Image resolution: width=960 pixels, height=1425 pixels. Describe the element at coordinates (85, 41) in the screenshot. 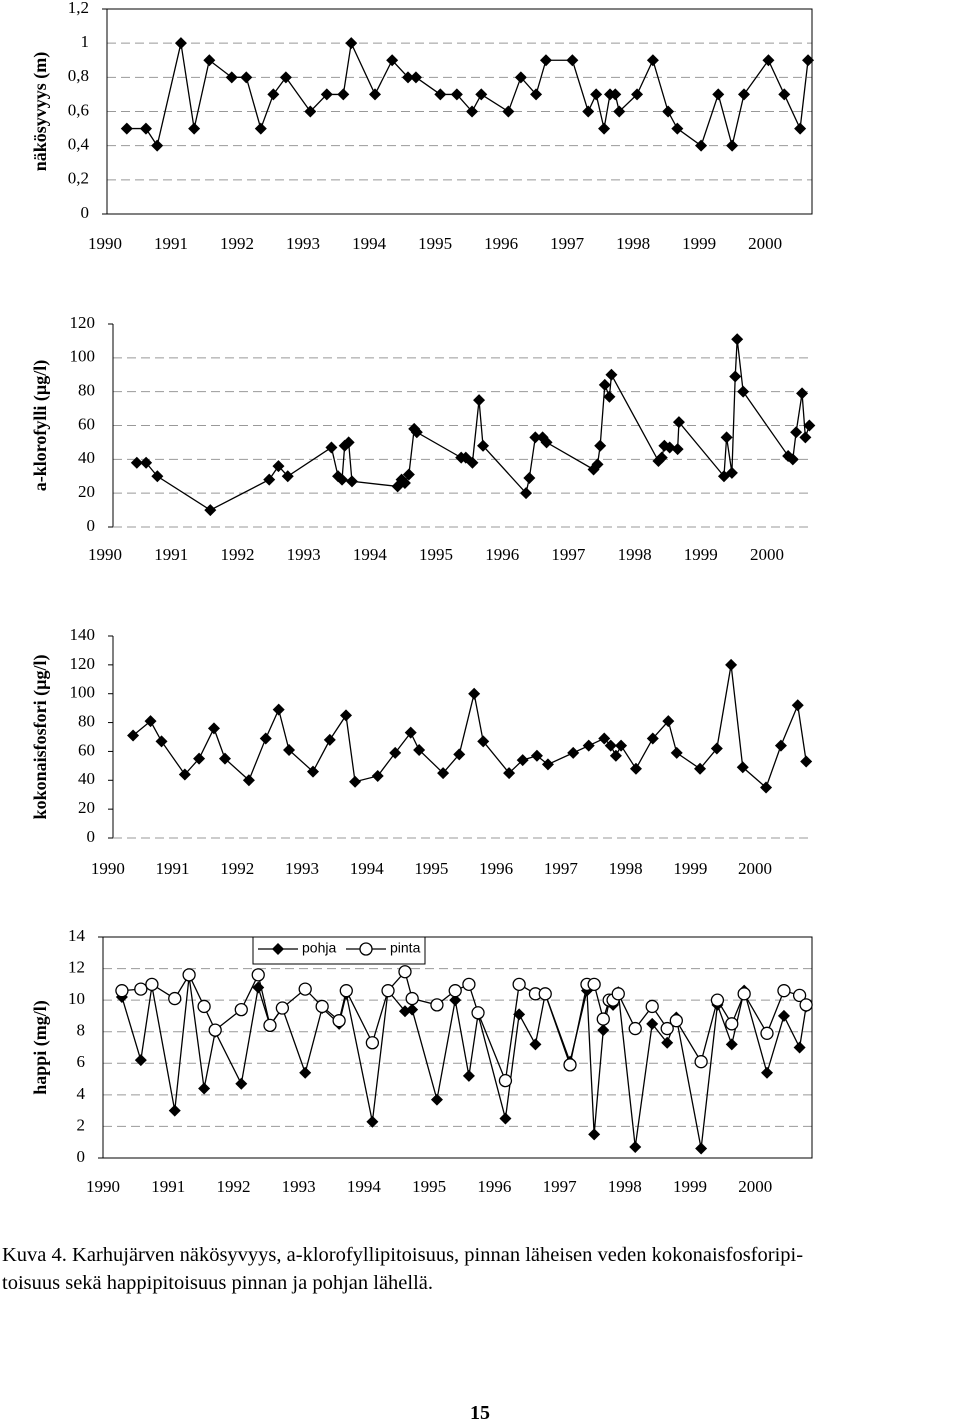

I see `y-tick-label: 1` at that location.